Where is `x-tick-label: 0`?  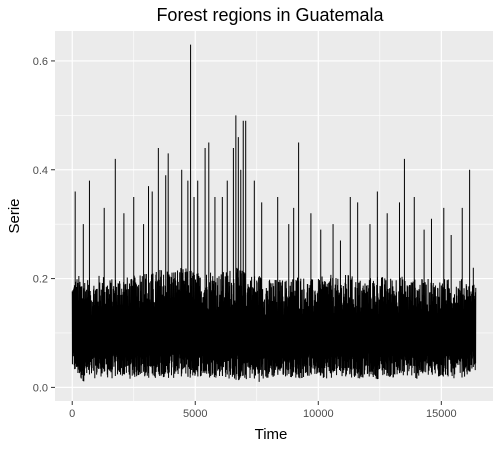 x-tick-label: 0 is located at coordinates (72, 414).